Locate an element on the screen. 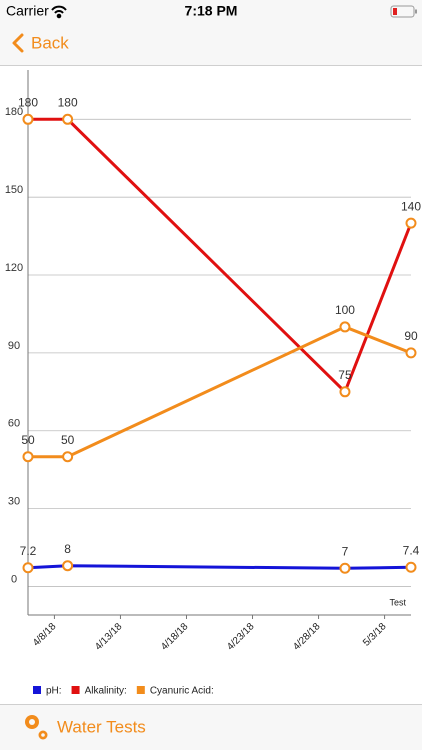 Image resolution: width=422 pixels, height=755 pixels. x-tick-label: 4/13/18 is located at coordinates (109, 637).